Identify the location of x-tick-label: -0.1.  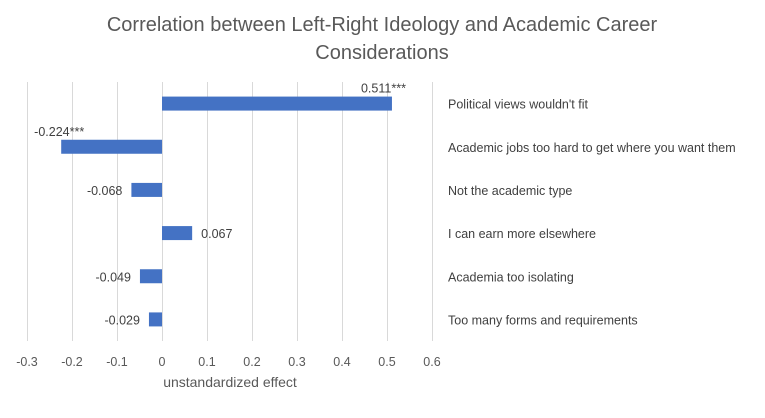
(117, 362).